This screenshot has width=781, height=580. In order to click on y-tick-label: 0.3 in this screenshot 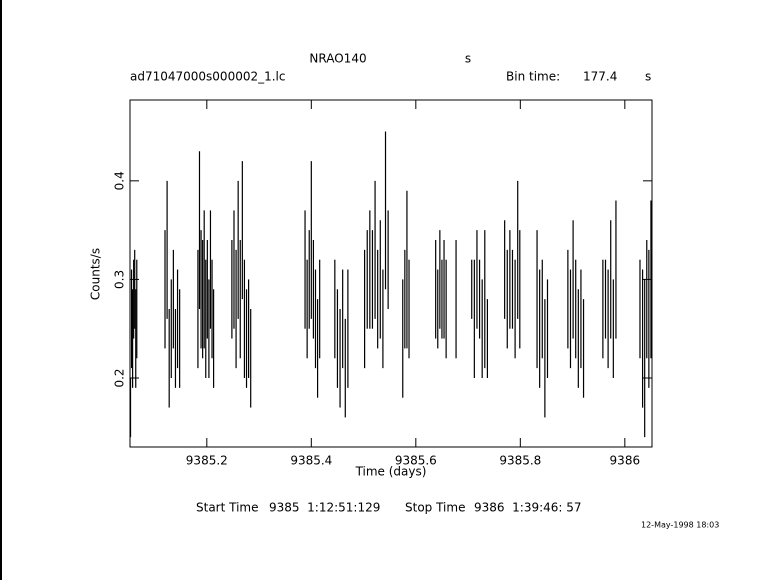, I will do `click(120, 279)`.